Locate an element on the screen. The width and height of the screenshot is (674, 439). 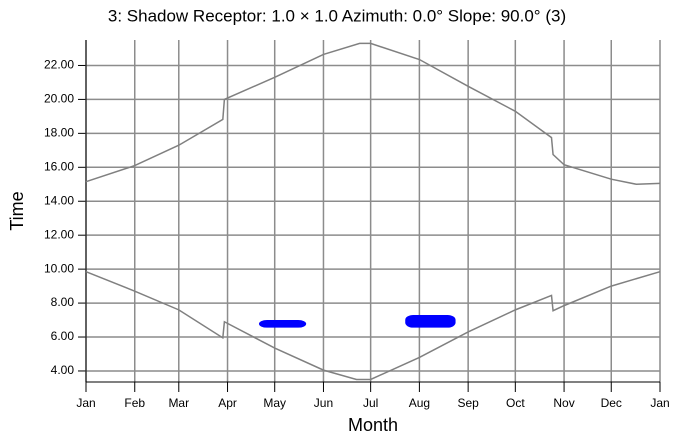
x-tick-label: Mar is located at coordinates (178, 403).